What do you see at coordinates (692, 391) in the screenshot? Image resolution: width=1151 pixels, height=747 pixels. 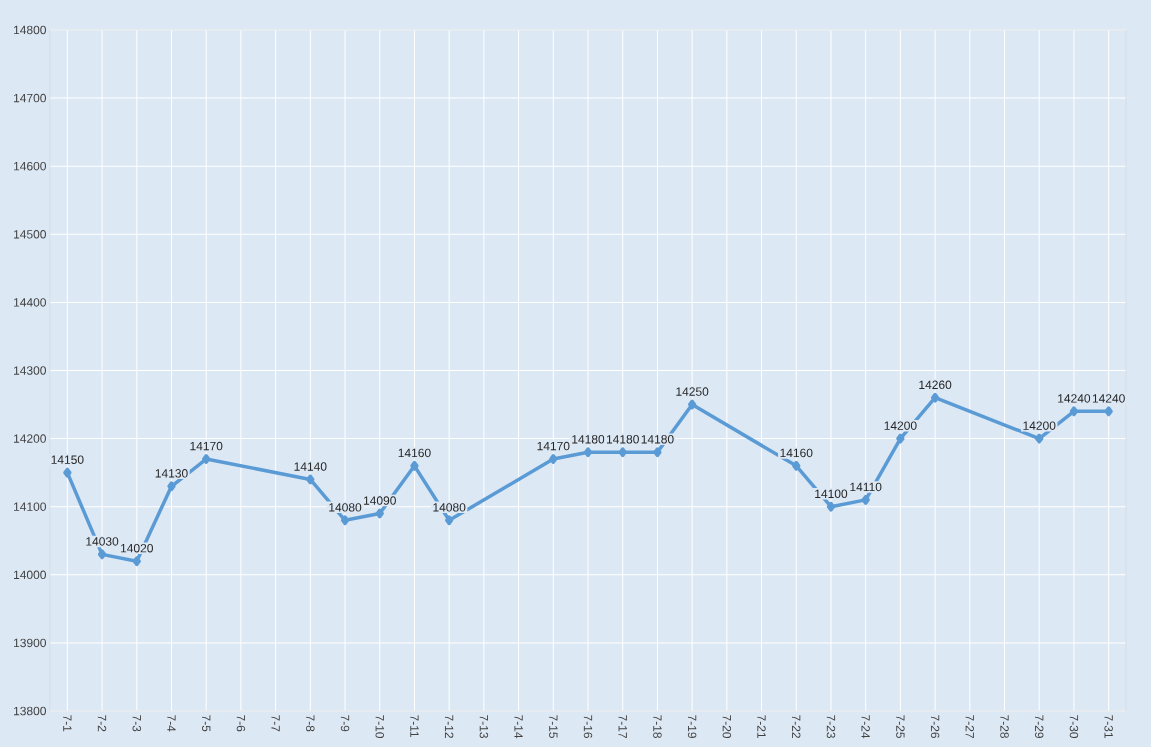 I see `data-label: 14250` at bounding box center [692, 391].